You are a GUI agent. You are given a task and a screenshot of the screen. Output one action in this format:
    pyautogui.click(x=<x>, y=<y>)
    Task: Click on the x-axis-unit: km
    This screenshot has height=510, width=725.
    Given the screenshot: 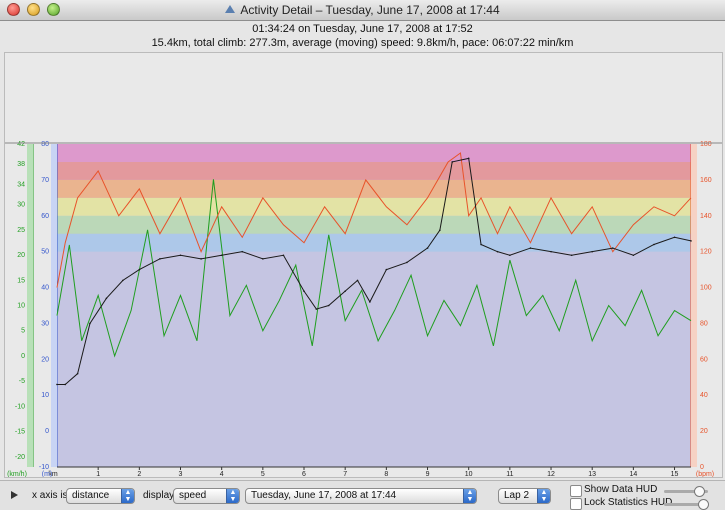 What is the action you would take?
    pyautogui.click(x=53, y=474)
    